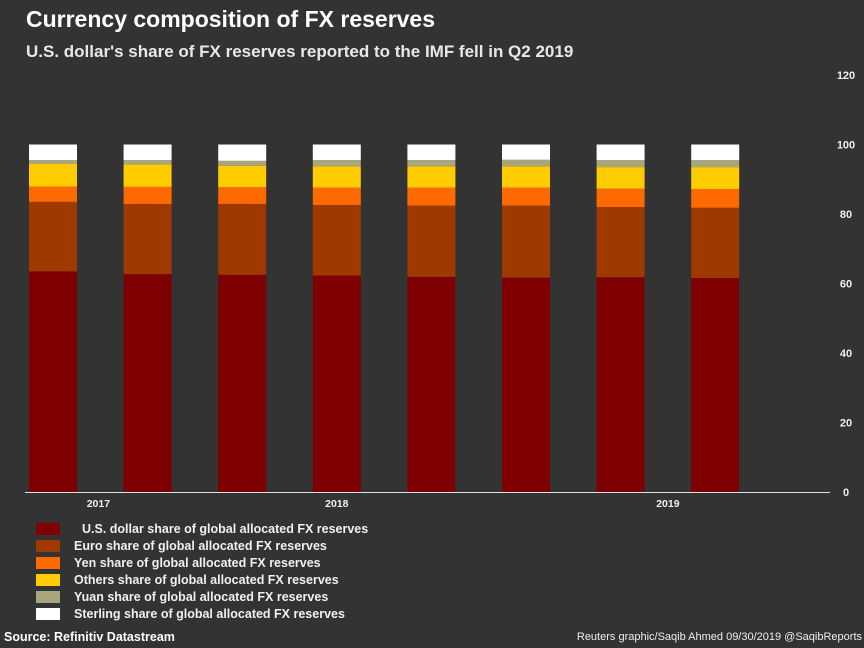 The width and height of the screenshot is (864, 648). I want to click on x-tick-label: 2017, so click(99, 504).